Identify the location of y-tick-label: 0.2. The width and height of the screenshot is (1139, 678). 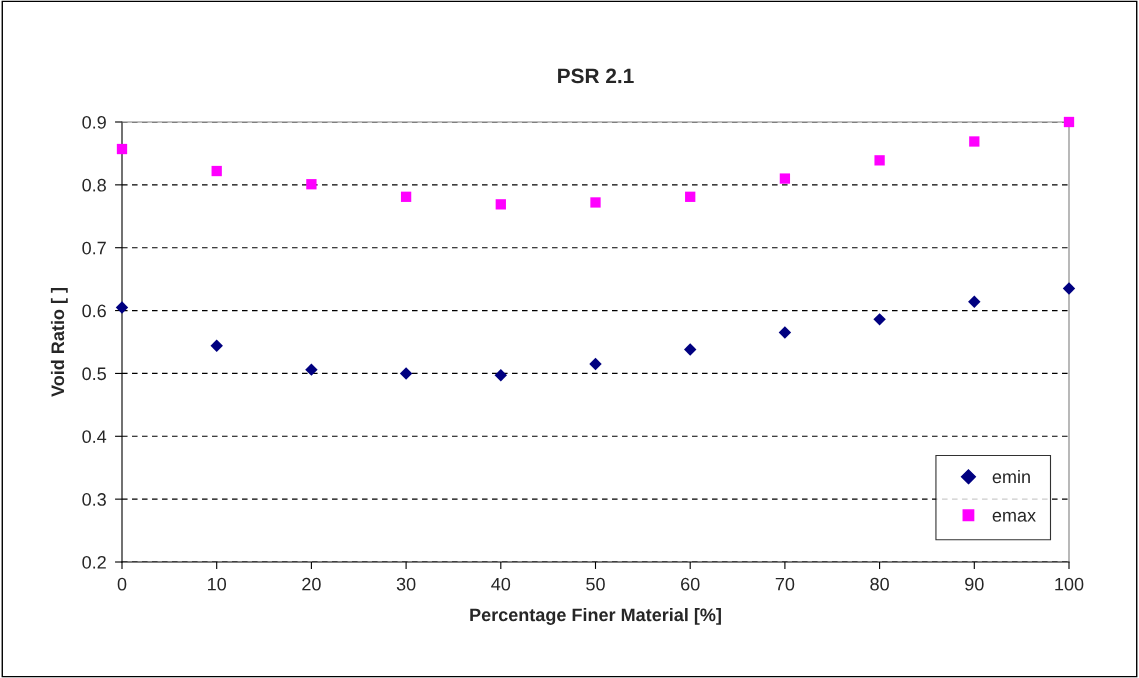
(94, 562).